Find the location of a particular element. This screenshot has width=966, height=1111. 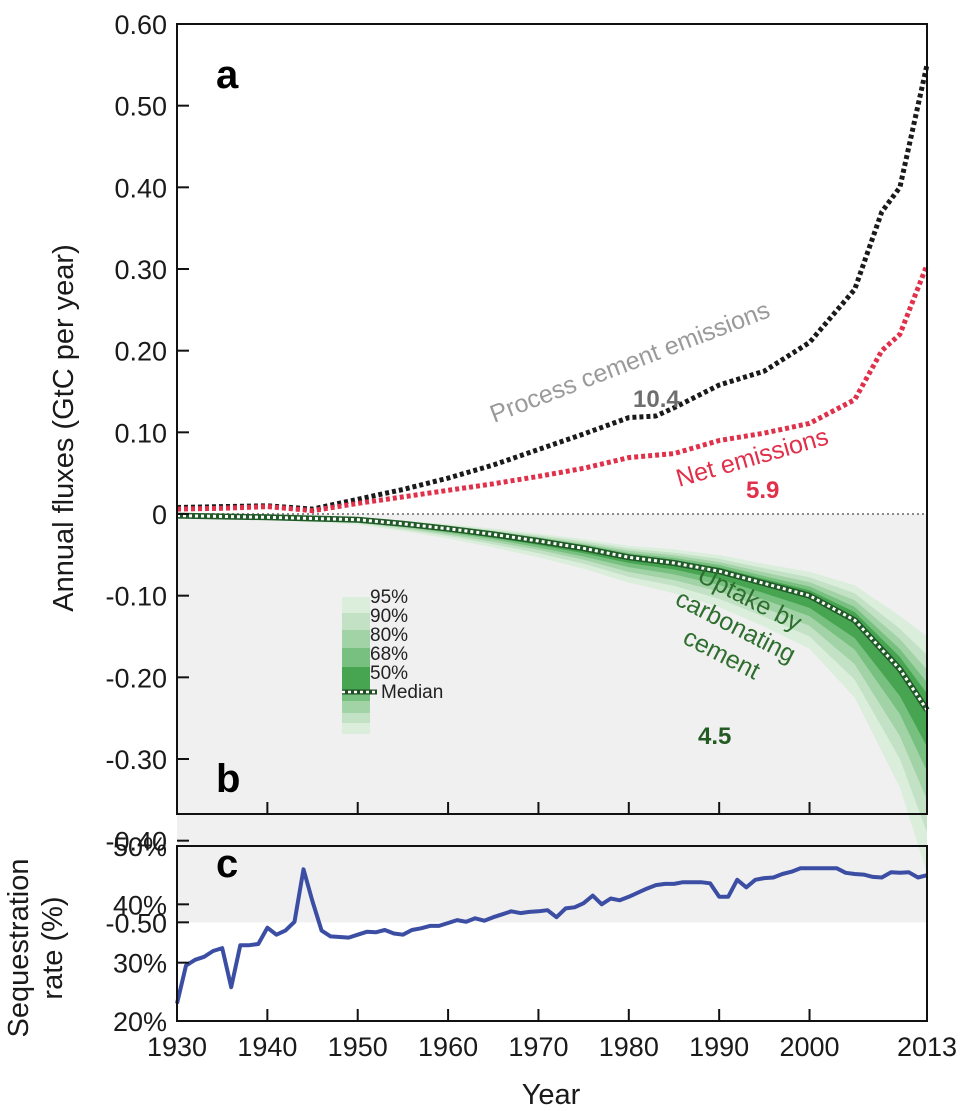

y-axis-label-fluxes: Annual fluxes (GtC per year) is located at coordinates (64, 427).